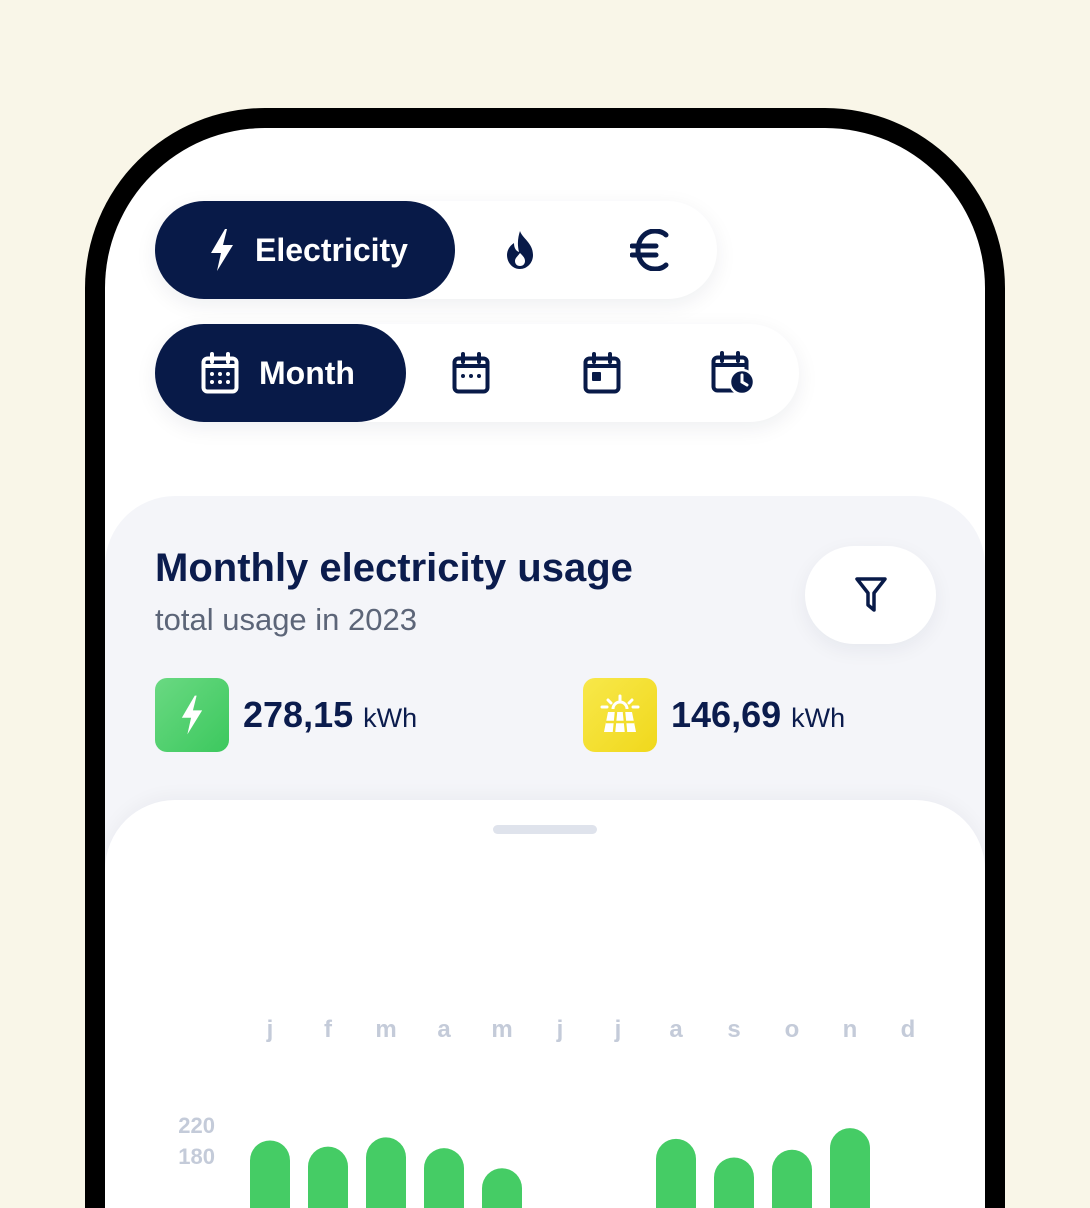  What do you see at coordinates (220, 373) in the screenshot?
I see `calendar-month-icon` at bounding box center [220, 373].